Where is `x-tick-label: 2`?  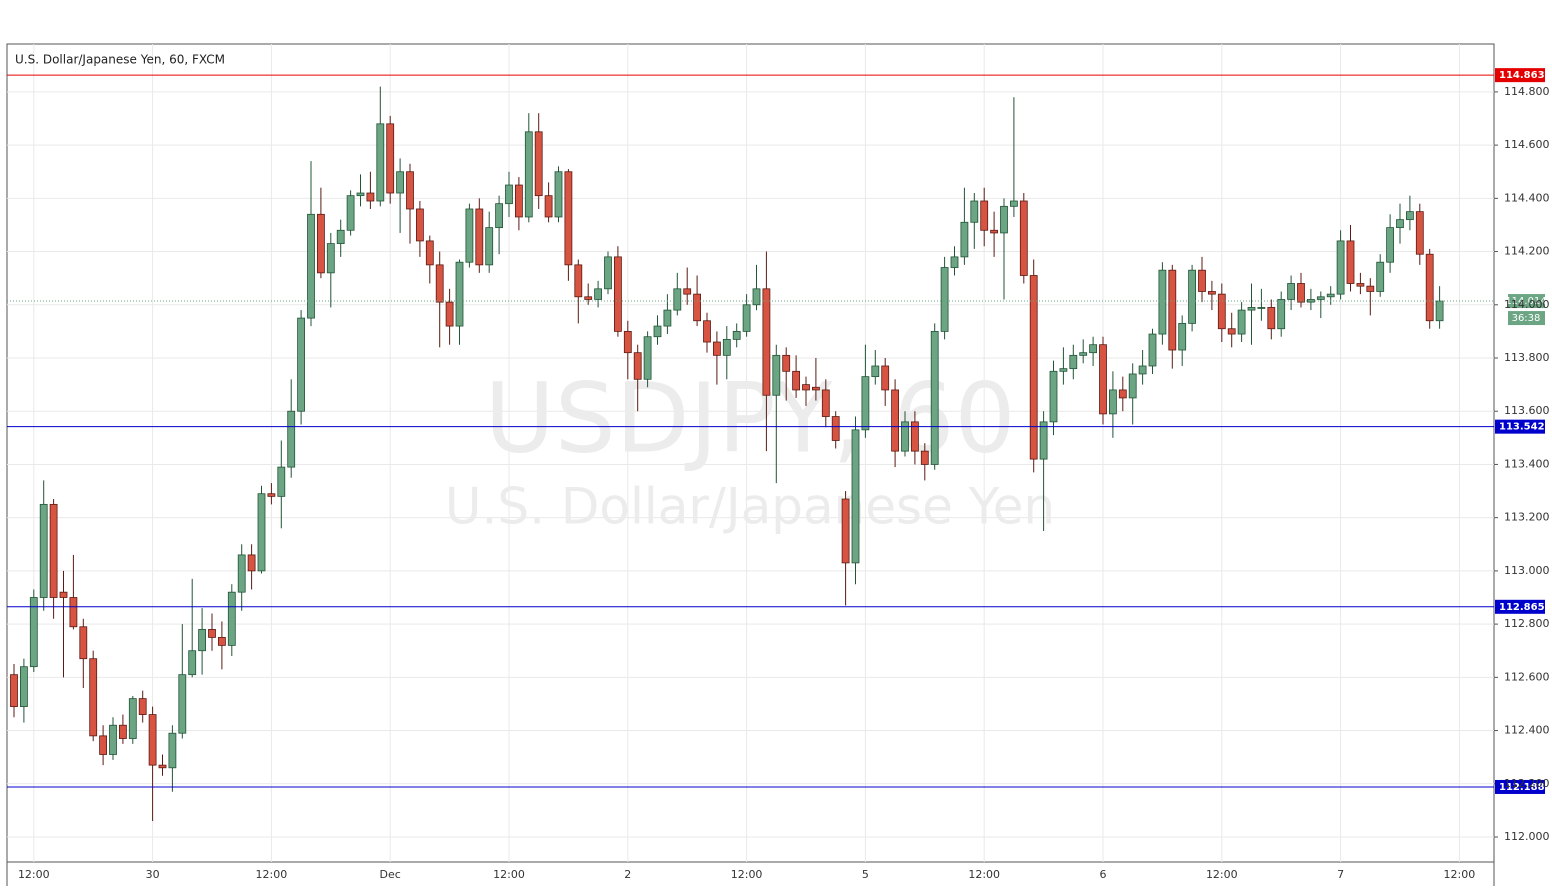 x-tick-label: 2 is located at coordinates (627, 874).